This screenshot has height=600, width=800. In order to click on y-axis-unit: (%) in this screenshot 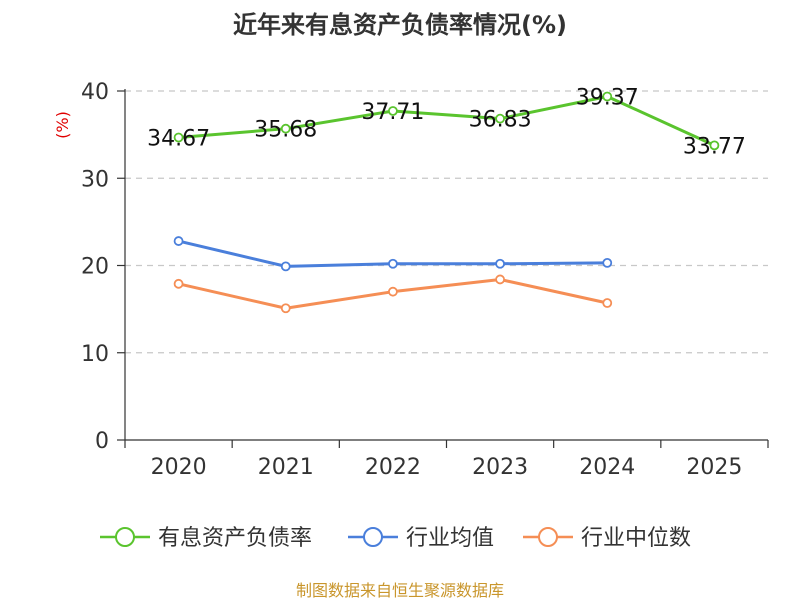, I will do `click(62, 125)`.